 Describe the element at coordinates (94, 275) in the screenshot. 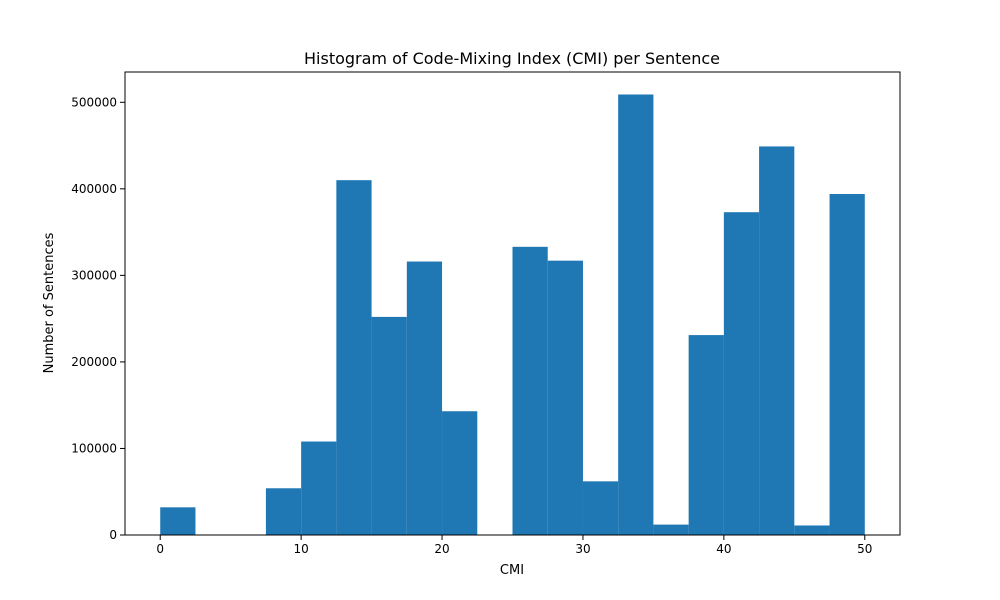

I see `y-tick-label: 300000` at that location.